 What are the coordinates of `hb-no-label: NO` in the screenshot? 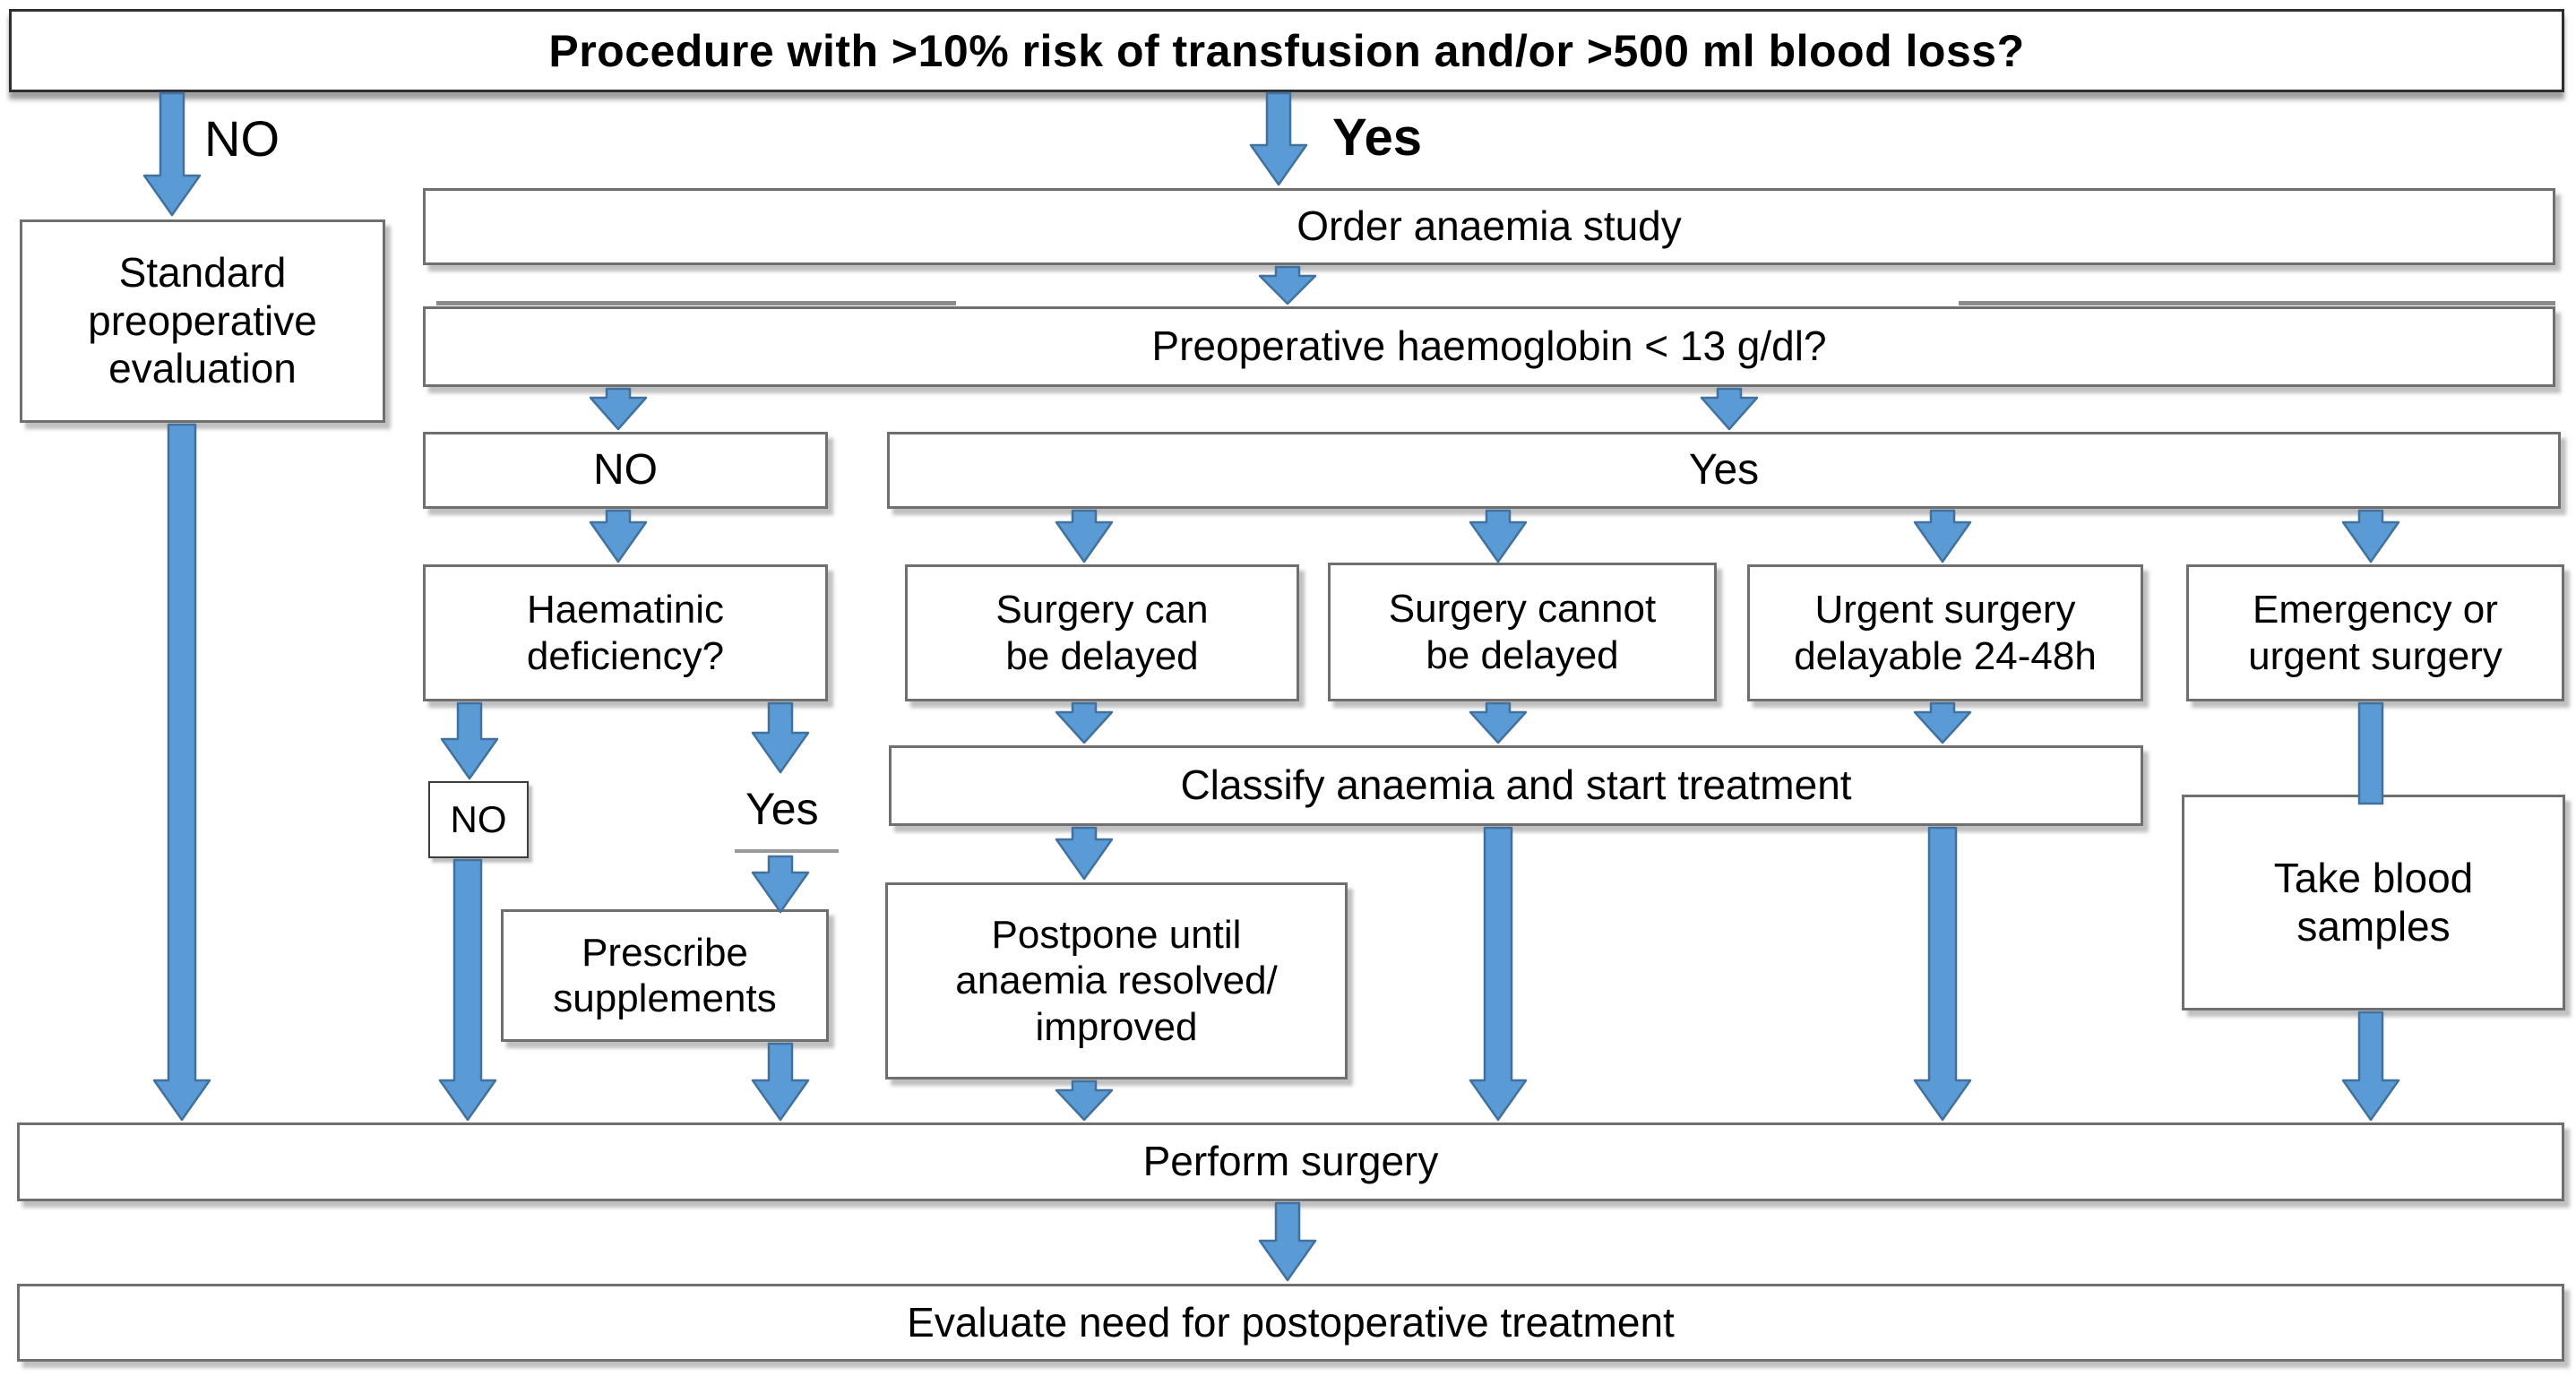 It's located at (625, 470).